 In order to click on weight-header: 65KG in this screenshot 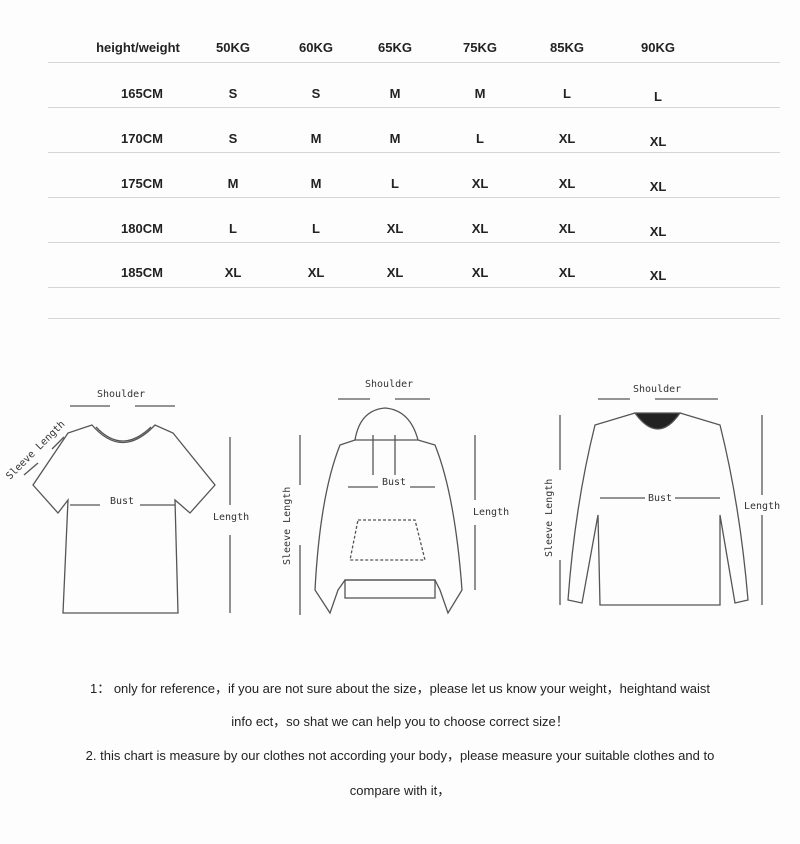, I will do `click(395, 47)`.